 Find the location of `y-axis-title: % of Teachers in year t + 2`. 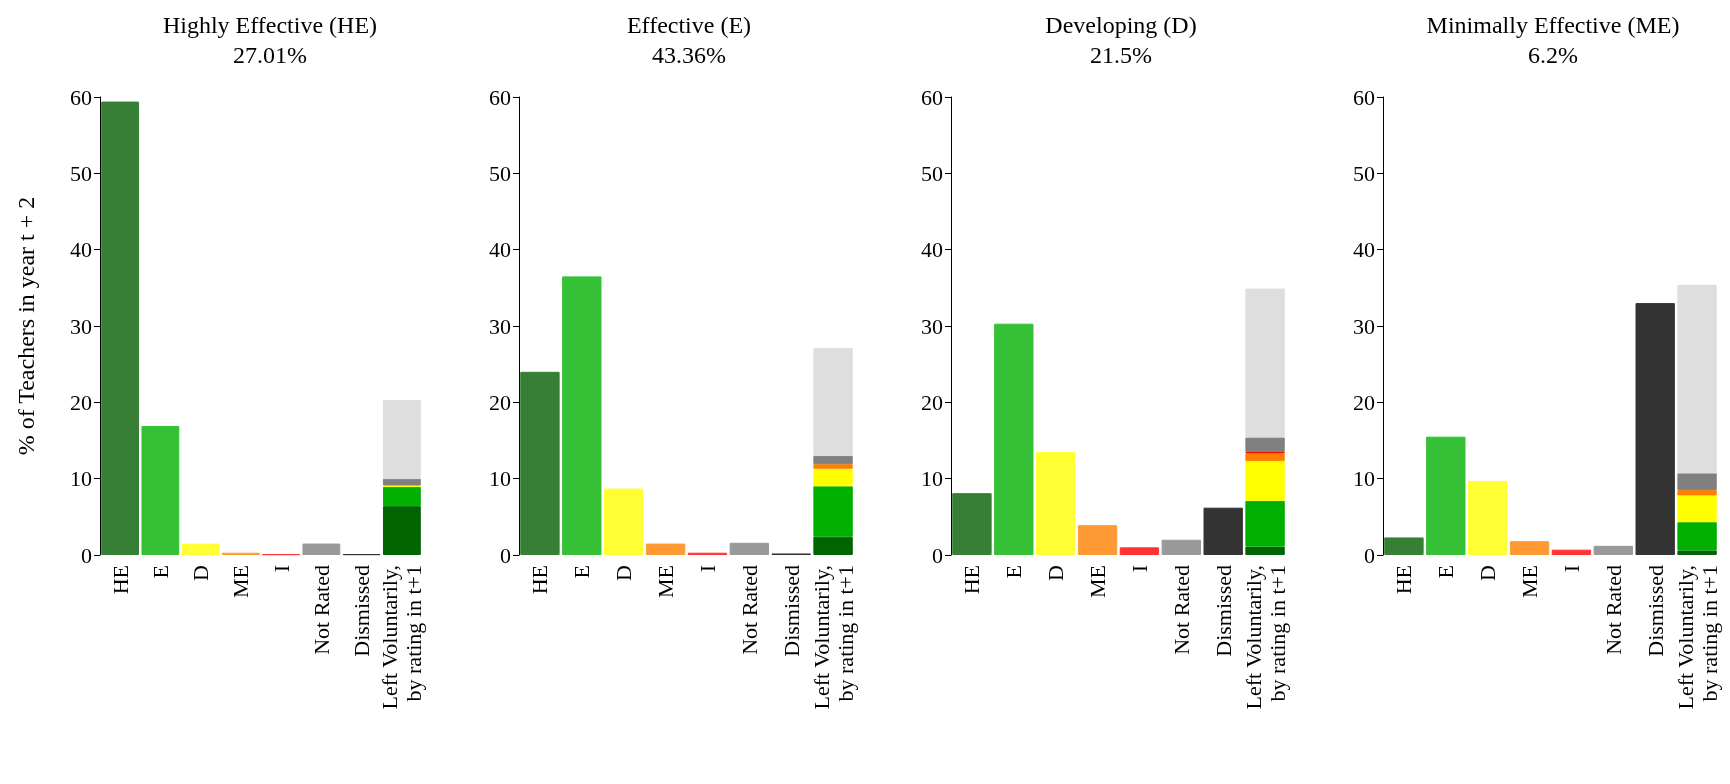

y-axis-title: % of Teachers in year t + 2 is located at coordinates (26, 326).